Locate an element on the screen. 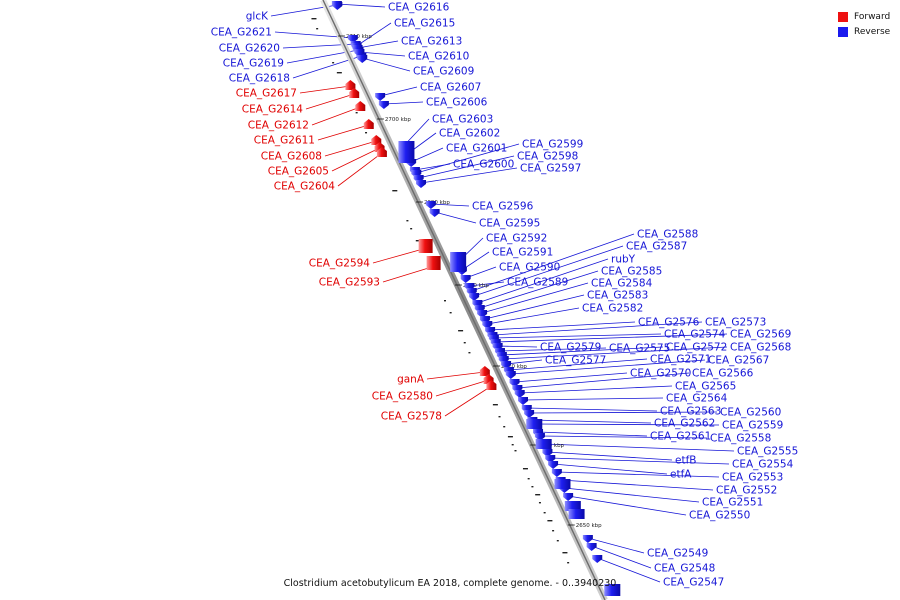 The width and height of the screenshot is (900, 600). gene-label-right-27: CEA_G2576 is located at coordinates (669, 323).